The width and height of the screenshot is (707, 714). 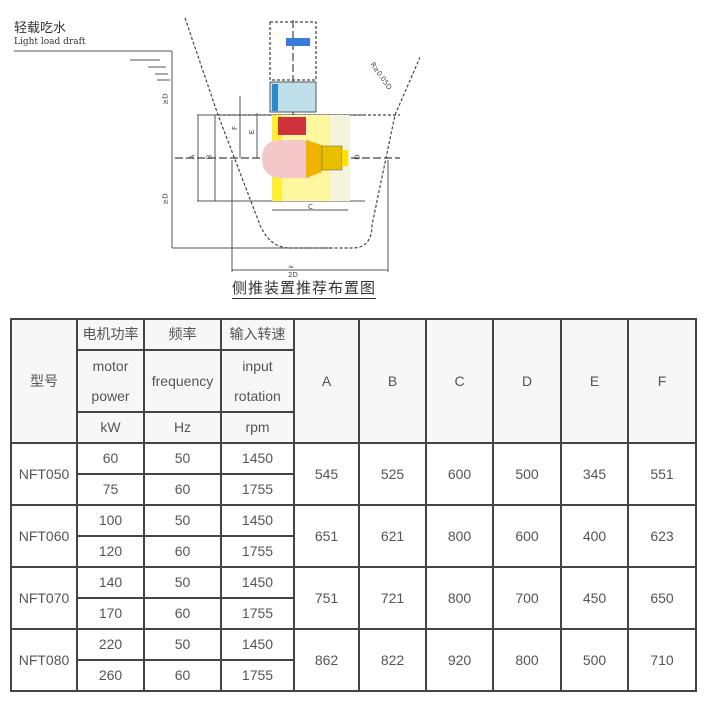 I want to click on header-dim-b: B, so click(x=392, y=381).